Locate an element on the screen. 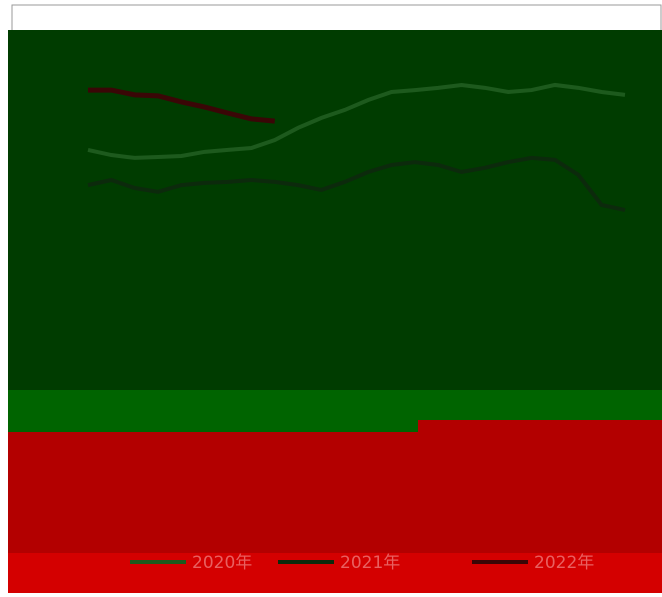 This screenshot has height=597, width=662. legend-label: 2020年 is located at coordinates (222, 563).